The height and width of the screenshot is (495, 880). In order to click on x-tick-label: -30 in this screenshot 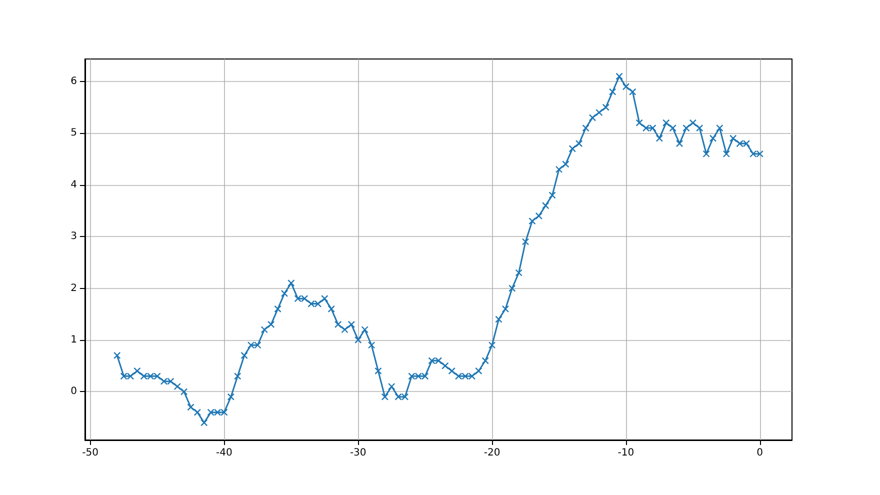, I will do `click(358, 453)`.